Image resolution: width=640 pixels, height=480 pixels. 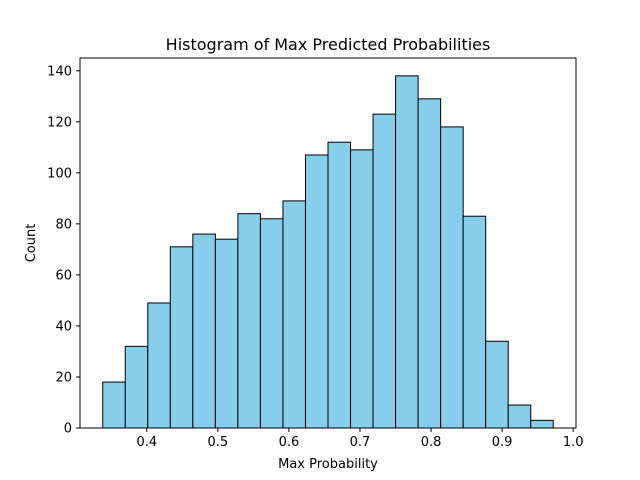 What do you see at coordinates (328, 44) in the screenshot?
I see `chart-title: Histogram of Max Predicted Probabilities` at bounding box center [328, 44].